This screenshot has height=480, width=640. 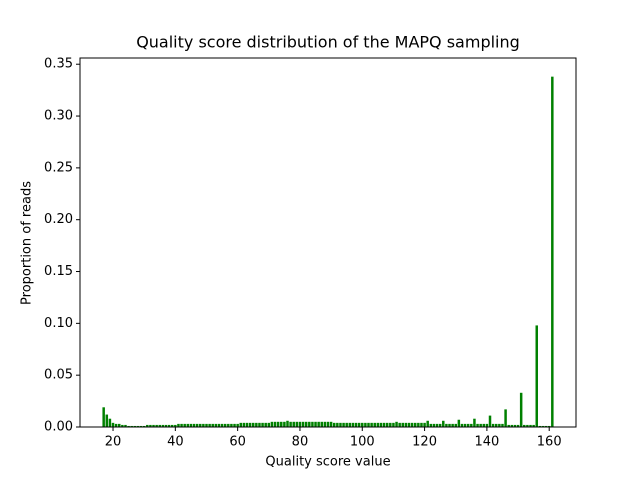 What do you see at coordinates (27, 243) in the screenshot?
I see `y-axis-label: Proportion of reads` at bounding box center [27, 243].